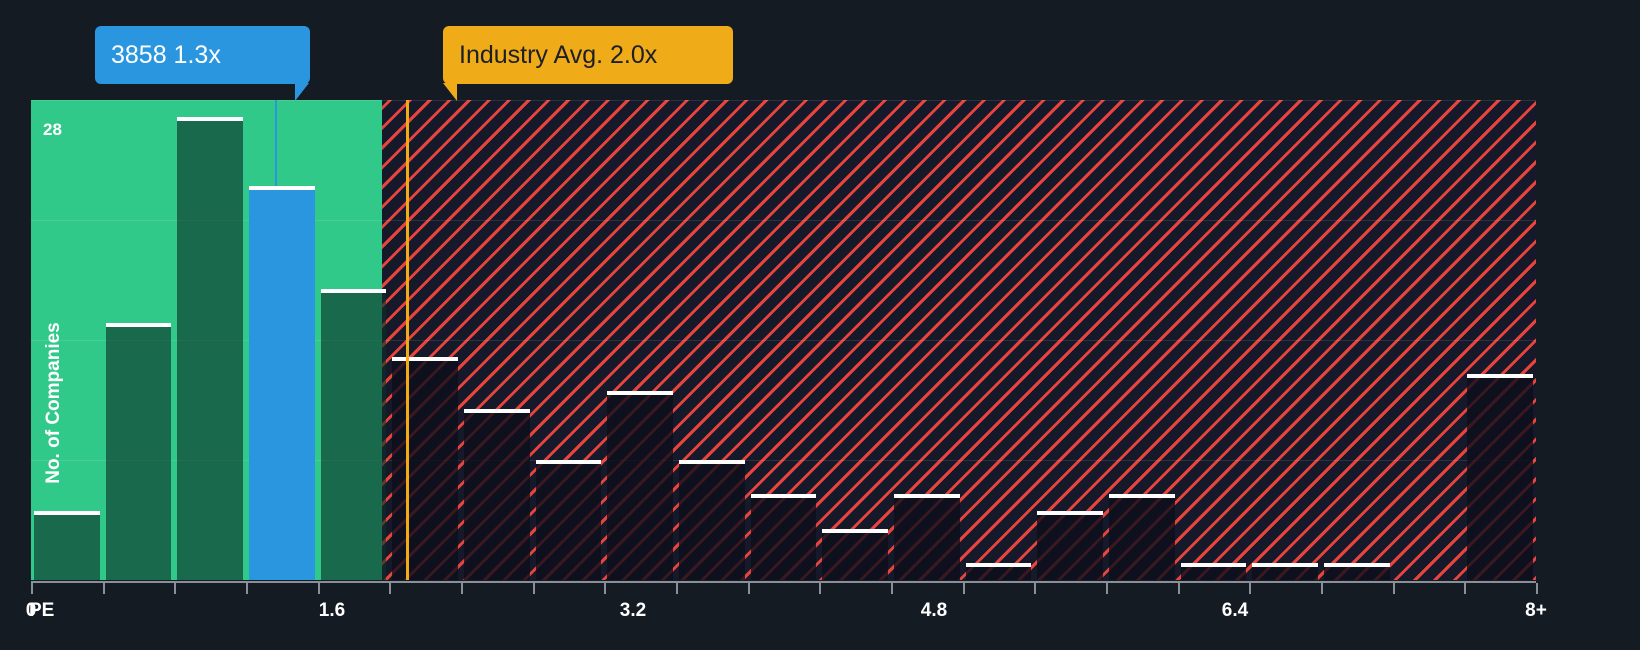 Image resolution: width=1640 pixels, height=650 pixels. What do you see at coordinates (558, 54) in the screenshot?
I see `industry-average-callout-label: Industry Avg. 2.0x` at bounding box center [558, 54].